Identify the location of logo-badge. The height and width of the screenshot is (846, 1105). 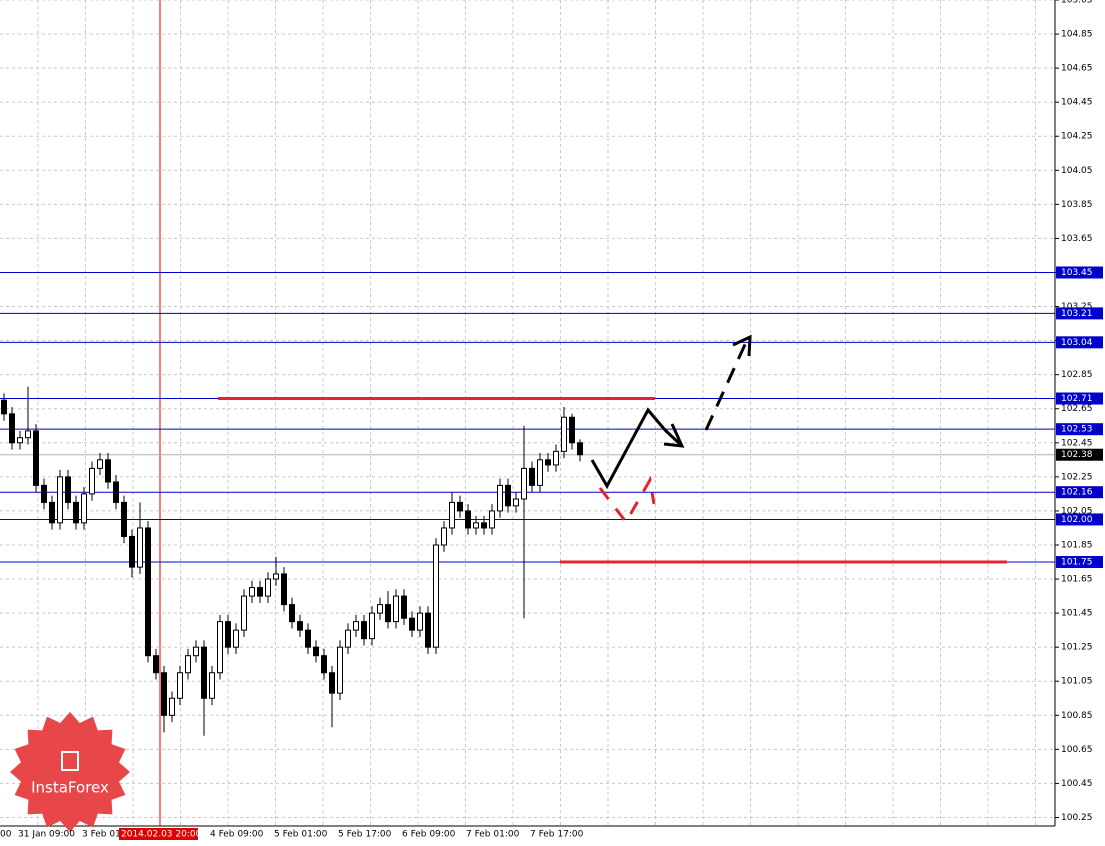
(70, 772).